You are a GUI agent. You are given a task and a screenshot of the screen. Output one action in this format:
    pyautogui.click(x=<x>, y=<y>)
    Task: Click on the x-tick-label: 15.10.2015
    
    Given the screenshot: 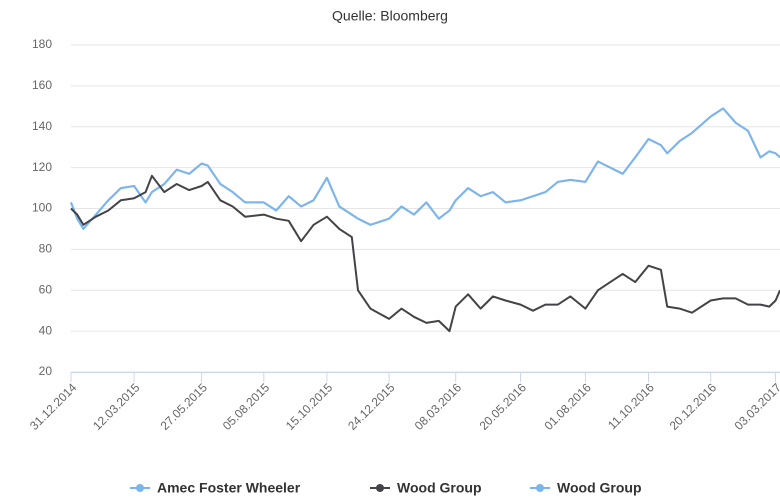 What is the action you would take?
    pyautogui.click(x=309, y=406)
    